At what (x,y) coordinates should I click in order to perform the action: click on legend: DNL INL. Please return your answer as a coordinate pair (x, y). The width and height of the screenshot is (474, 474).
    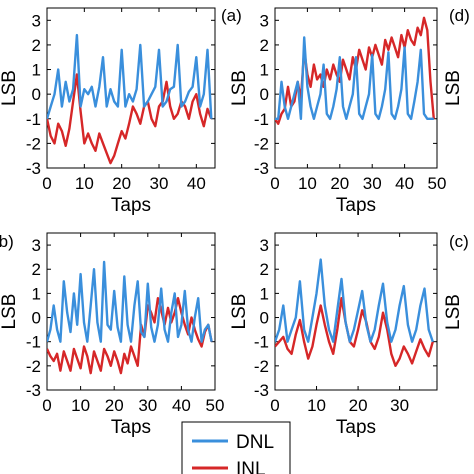
    Looking at the image, I should click on (236, 447).